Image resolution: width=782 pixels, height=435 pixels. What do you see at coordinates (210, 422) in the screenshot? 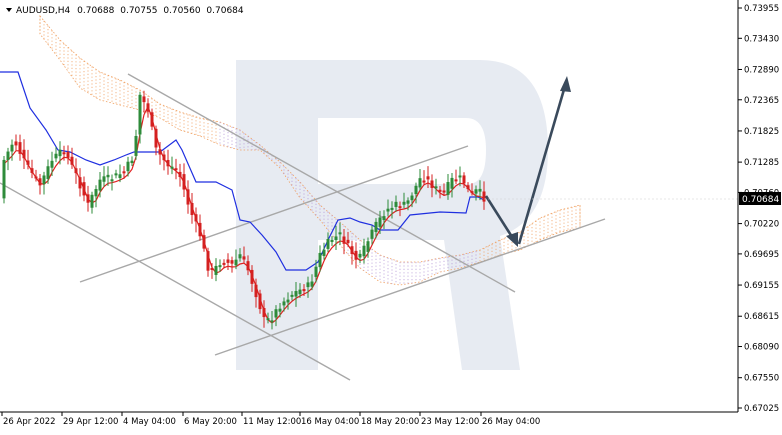
I see `time-tick-label: 6 May 20:00` at bounding box center [210, 422].